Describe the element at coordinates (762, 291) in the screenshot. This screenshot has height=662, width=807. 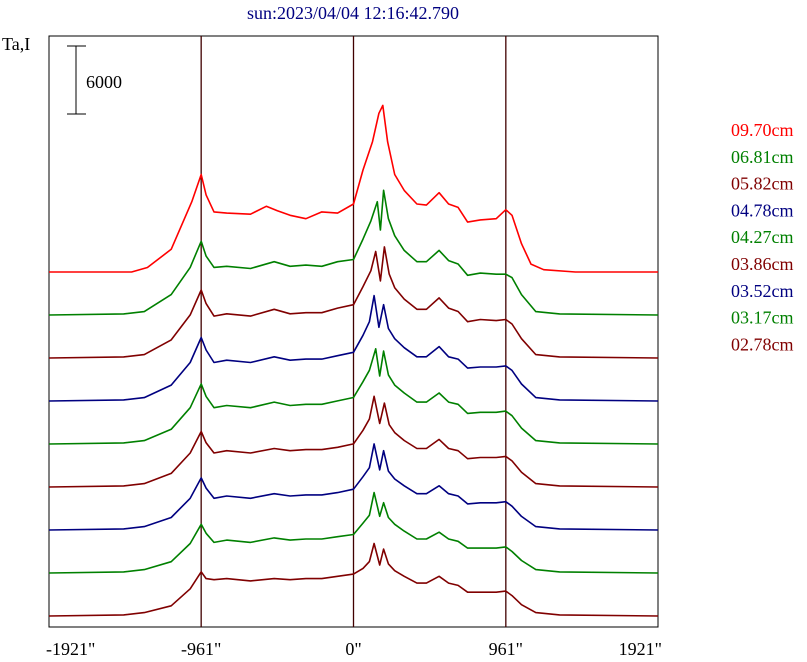
I see `legend-entry: 03.52cm` at that location.